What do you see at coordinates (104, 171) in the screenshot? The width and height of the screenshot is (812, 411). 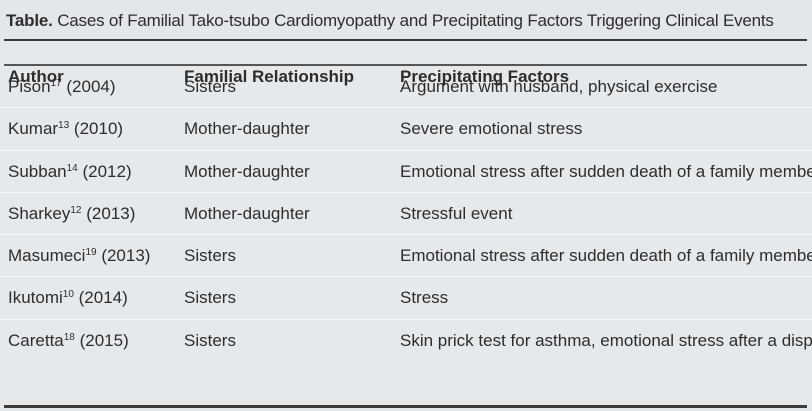 I see `year: (2012)` at bounding box center [104, 171].